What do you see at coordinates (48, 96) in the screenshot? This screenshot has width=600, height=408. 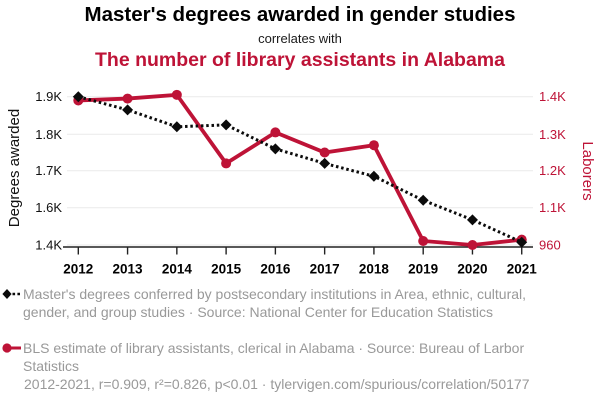 I see `y-tick-label-left: 1.9K` at bounding box center [48, 96].